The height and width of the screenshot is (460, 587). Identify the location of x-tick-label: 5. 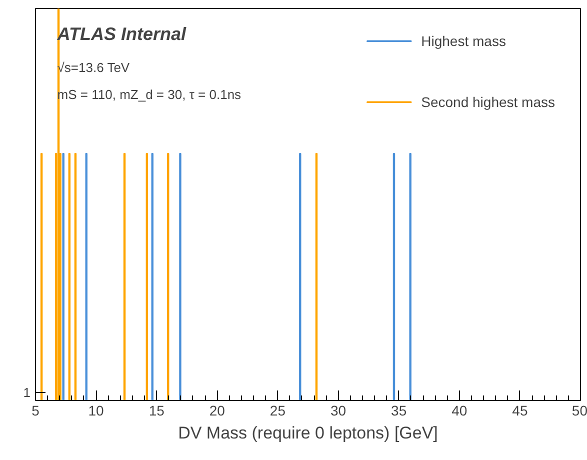
(36, 410).